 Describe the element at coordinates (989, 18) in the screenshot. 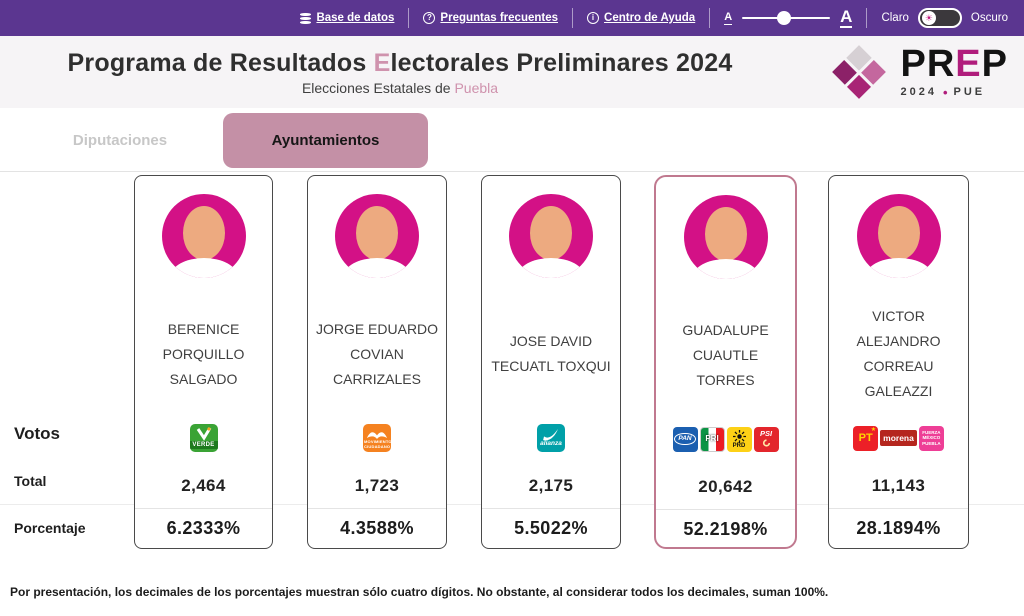

I see `theme-dark-label: Oscuro` at that location.